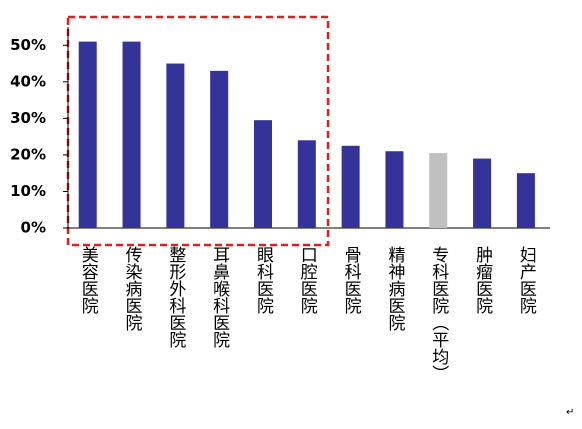 This screenshot has height=429, width=582. What do you see at coordinates (394, 288) in the screenshot?
I see `x-tick-label: 精神病医院` at bounding box center [394, 288].